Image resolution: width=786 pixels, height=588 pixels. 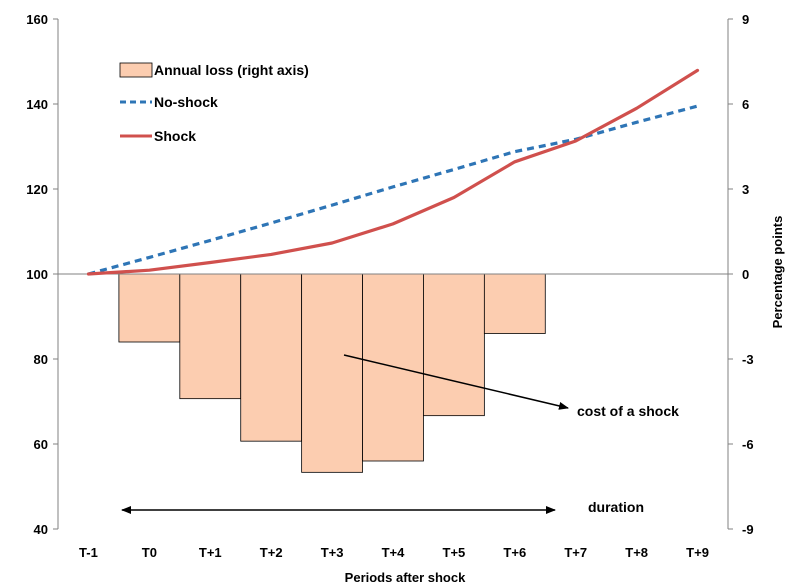 I want to click on y-right-tick-label: 6, so click(x=745, y=104).